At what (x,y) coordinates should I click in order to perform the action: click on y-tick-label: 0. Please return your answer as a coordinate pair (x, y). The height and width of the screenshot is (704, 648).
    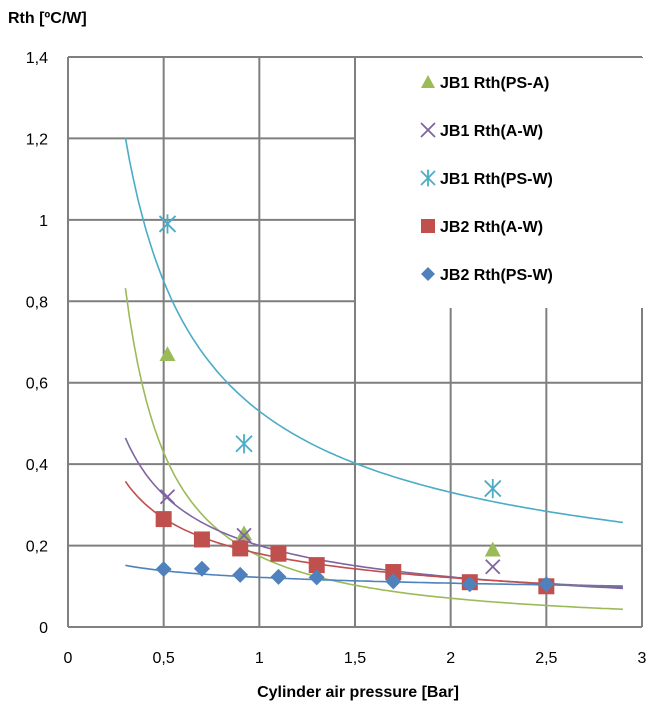
    Looking at the image, I should click on (43, 628).